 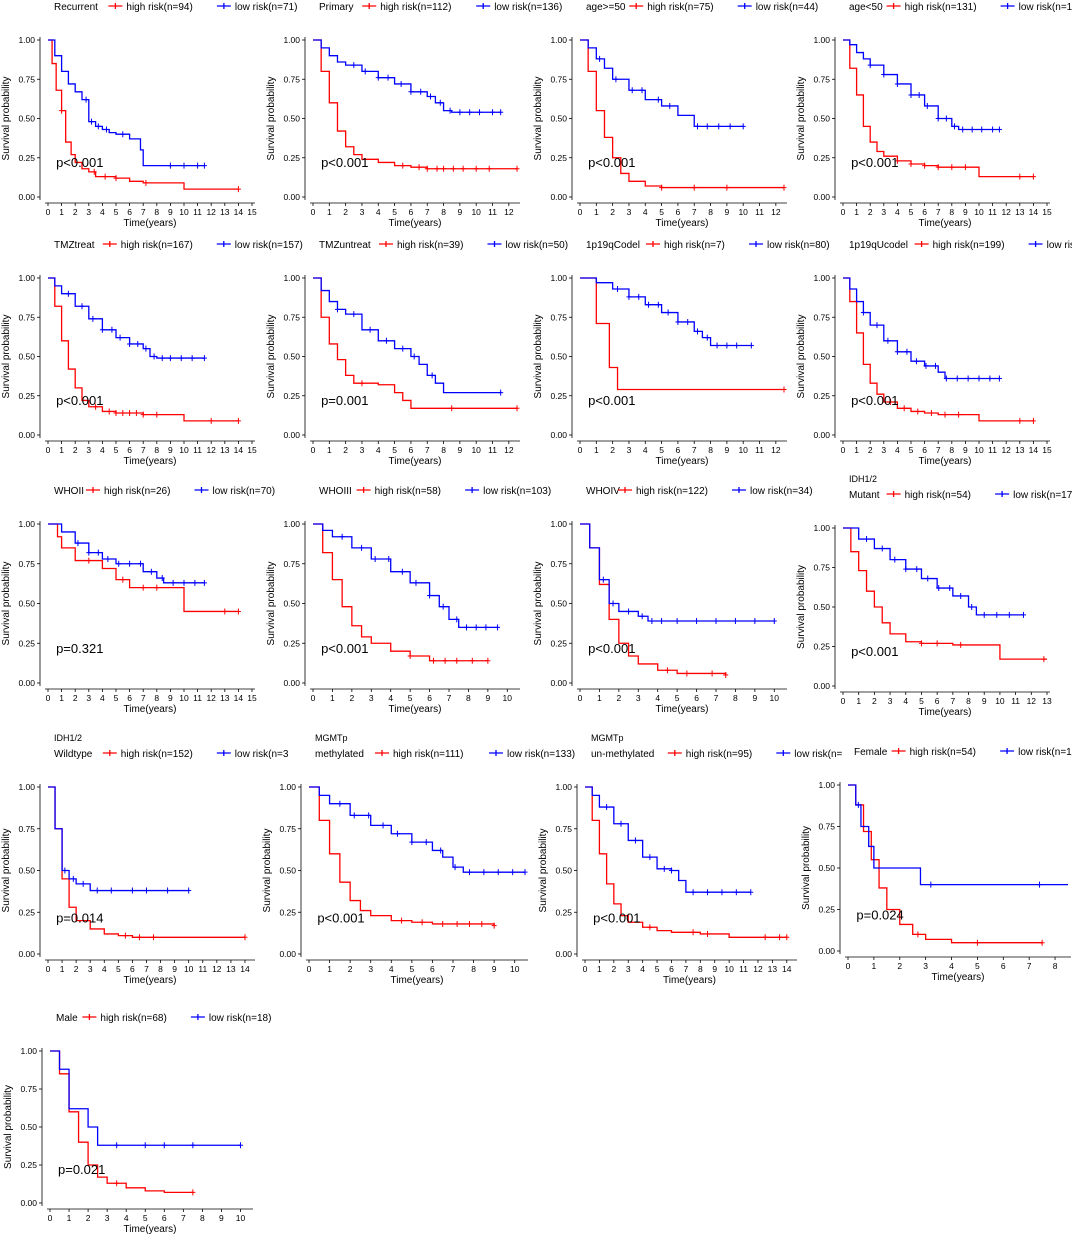 I want to click on x-tick-label: 0, so click(x=580, y=450).